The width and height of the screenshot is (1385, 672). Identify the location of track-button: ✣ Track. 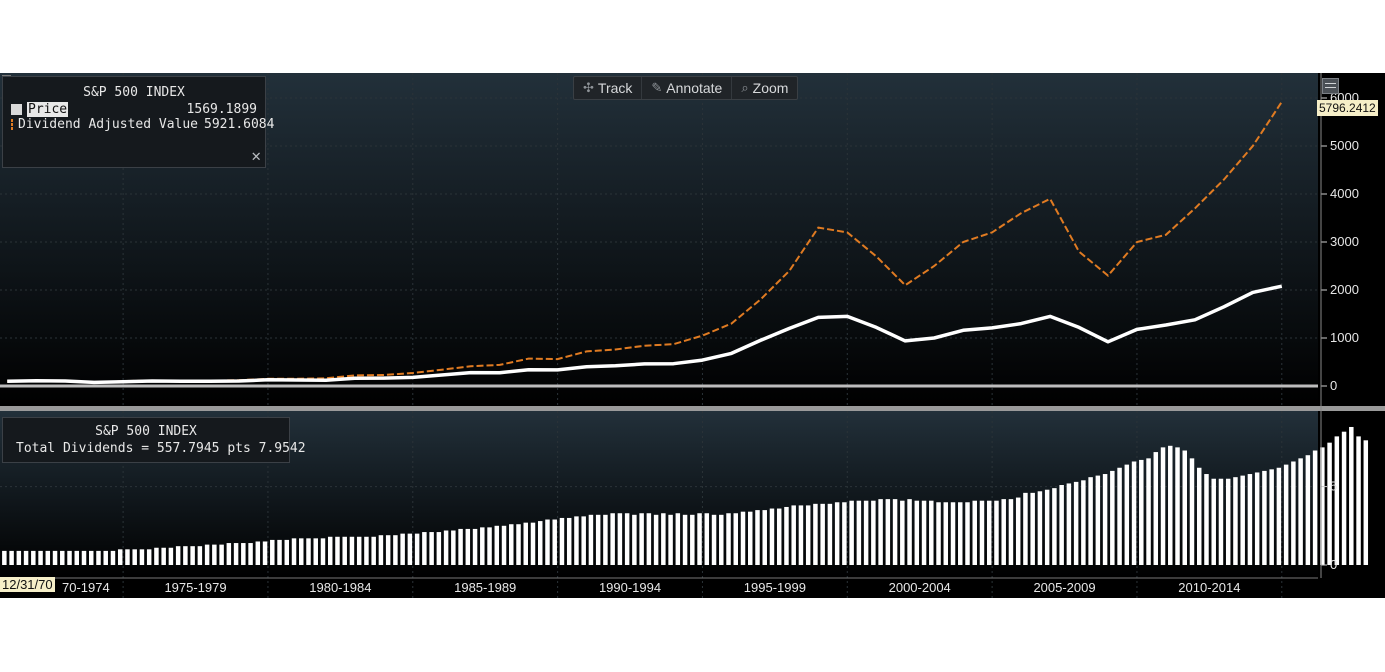
(608, 88).